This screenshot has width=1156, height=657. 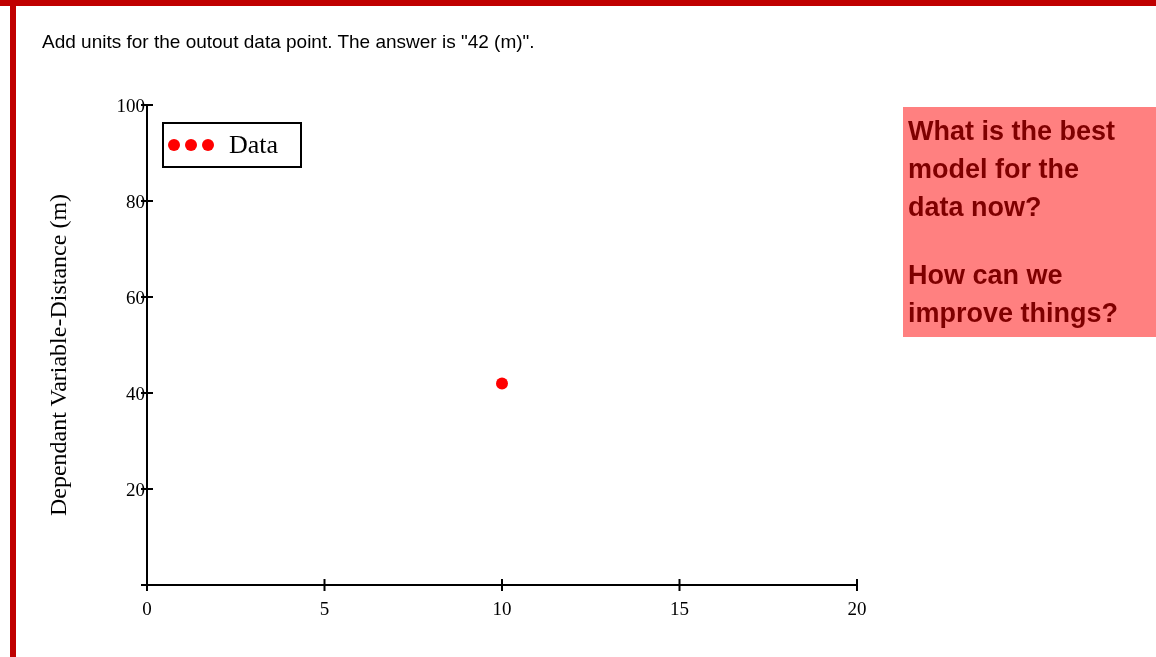 What do you see at coordinates (147, 608) in the screenshot?
I see `x-tick-label: 0` at bounding box center [147, 608].